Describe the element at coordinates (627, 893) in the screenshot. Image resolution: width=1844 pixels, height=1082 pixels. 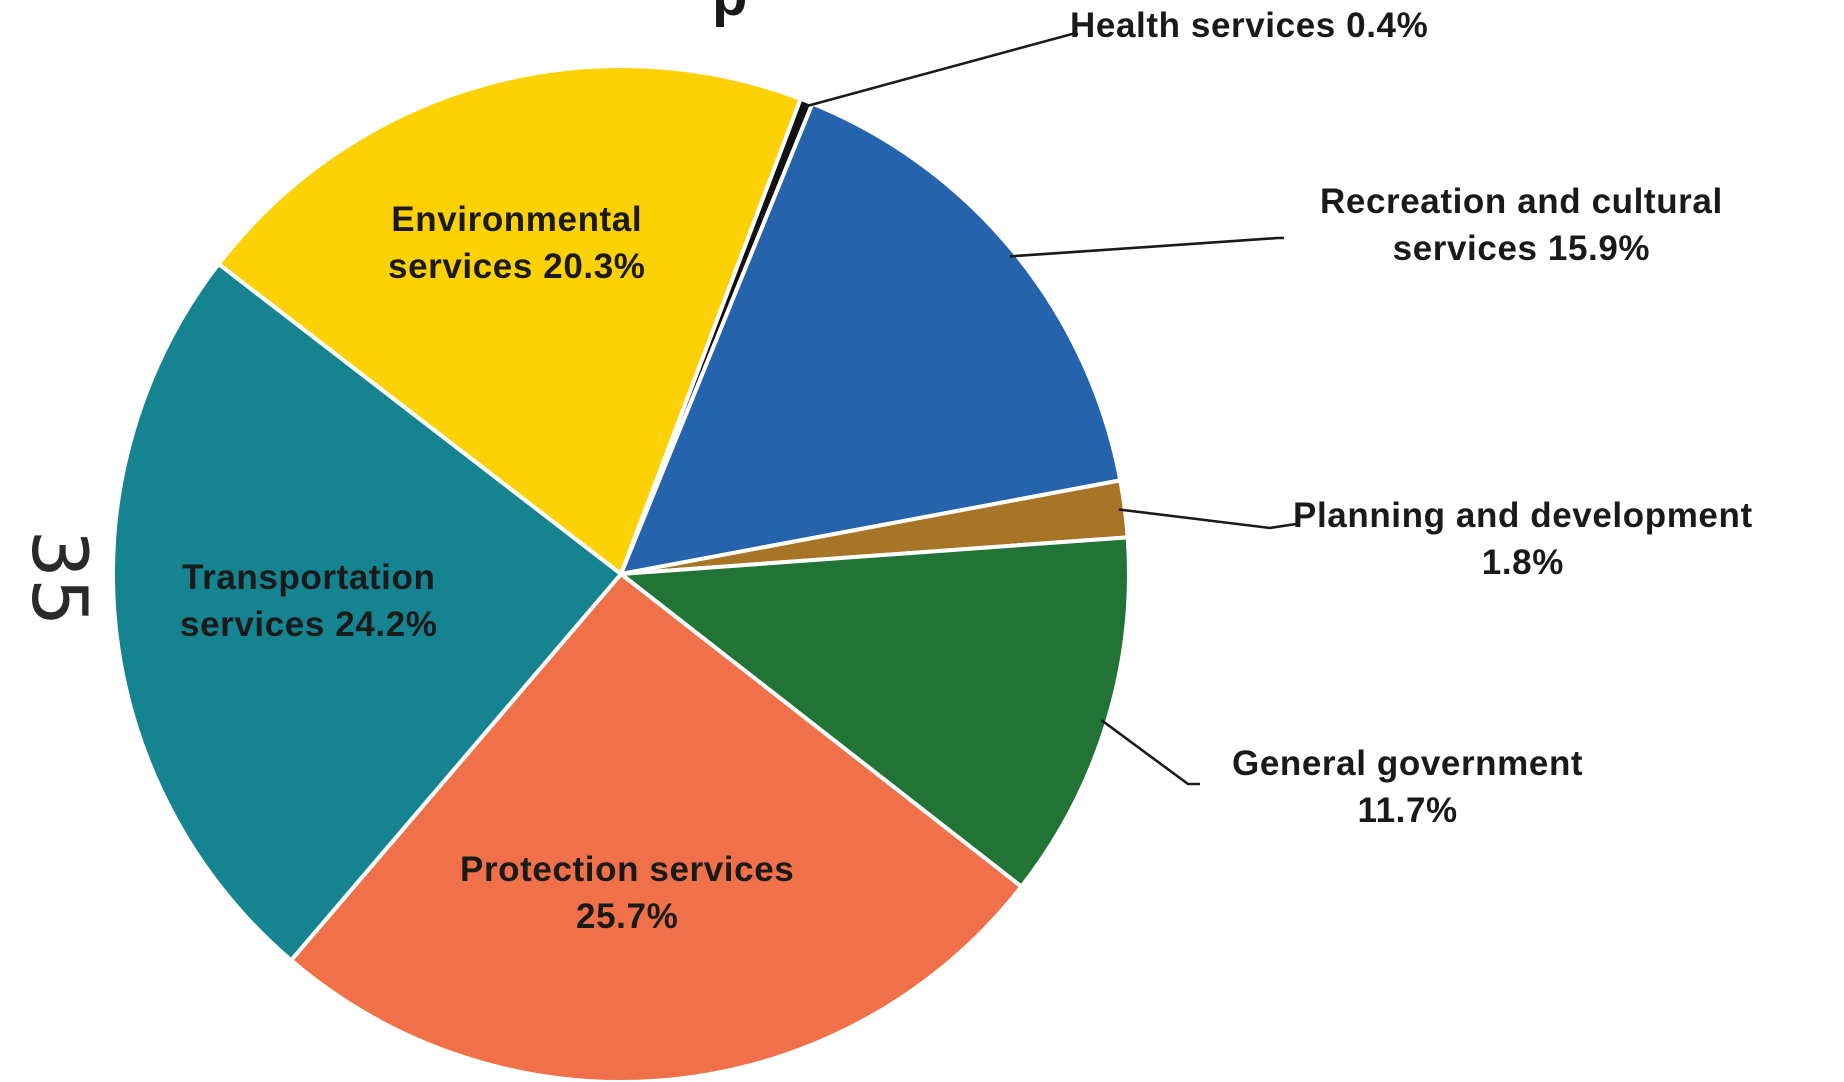
I see `label-protection-services: Protection services 25.7%` at that location.